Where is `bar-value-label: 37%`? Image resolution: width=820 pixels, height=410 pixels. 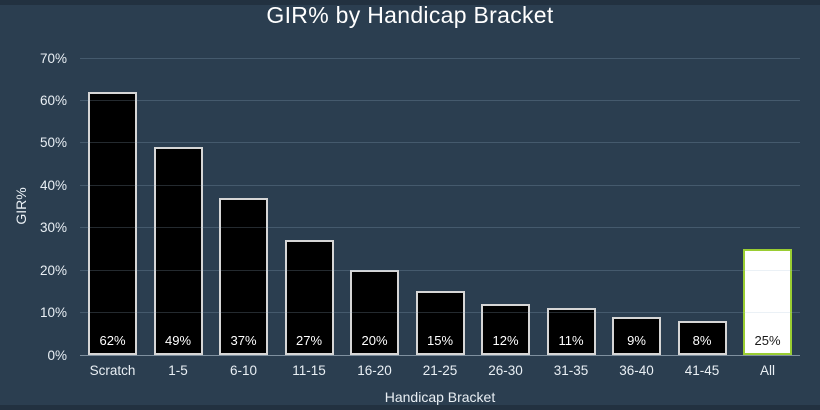 bar-value-label: 37% is located at coordinates (243, 340).